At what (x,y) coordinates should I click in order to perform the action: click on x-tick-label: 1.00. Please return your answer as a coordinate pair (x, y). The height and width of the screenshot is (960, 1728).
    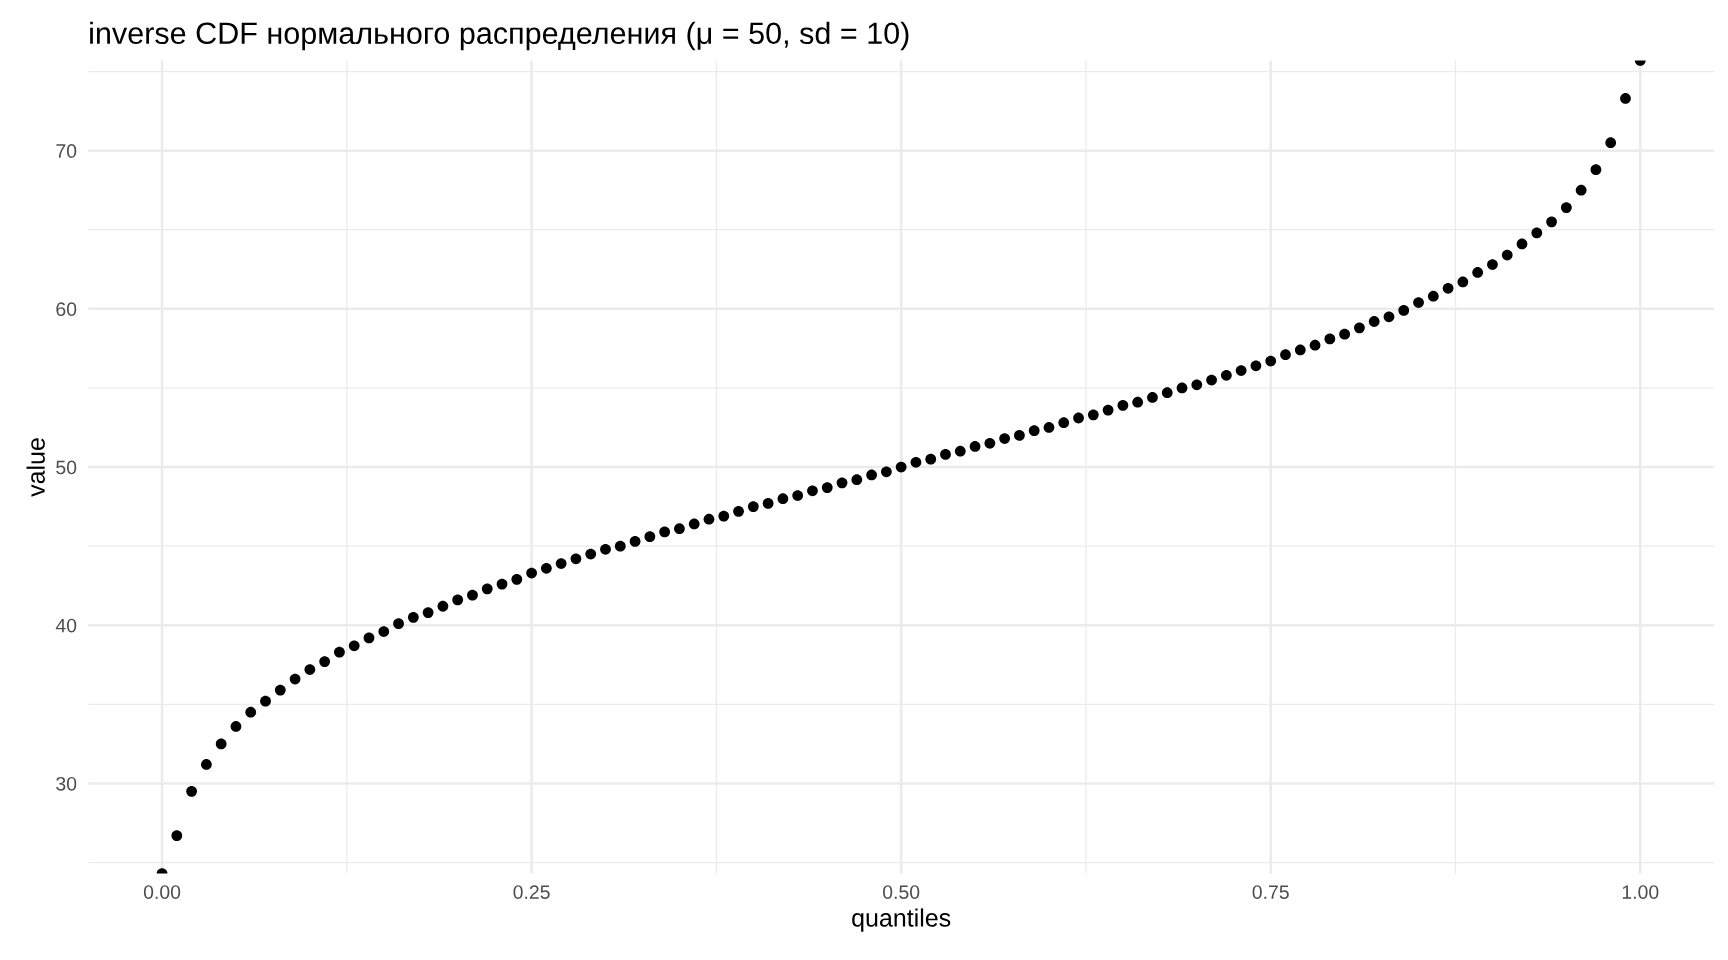
    Looking at the image, I should click on (1640, 892).